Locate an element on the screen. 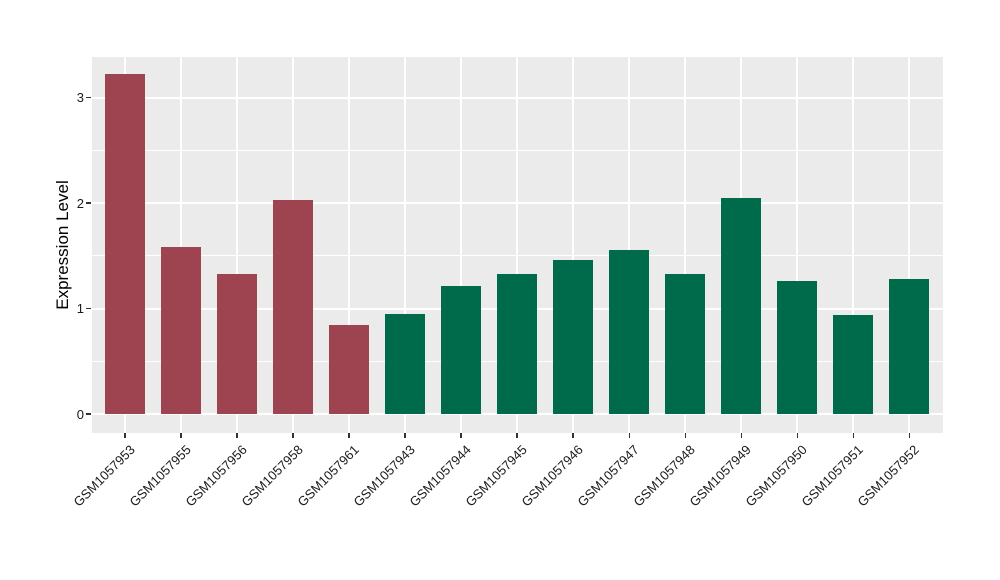 The width and height of the screenshot is (1000, 580). bar-GSM1057947 is located at coordinates (629, 332).